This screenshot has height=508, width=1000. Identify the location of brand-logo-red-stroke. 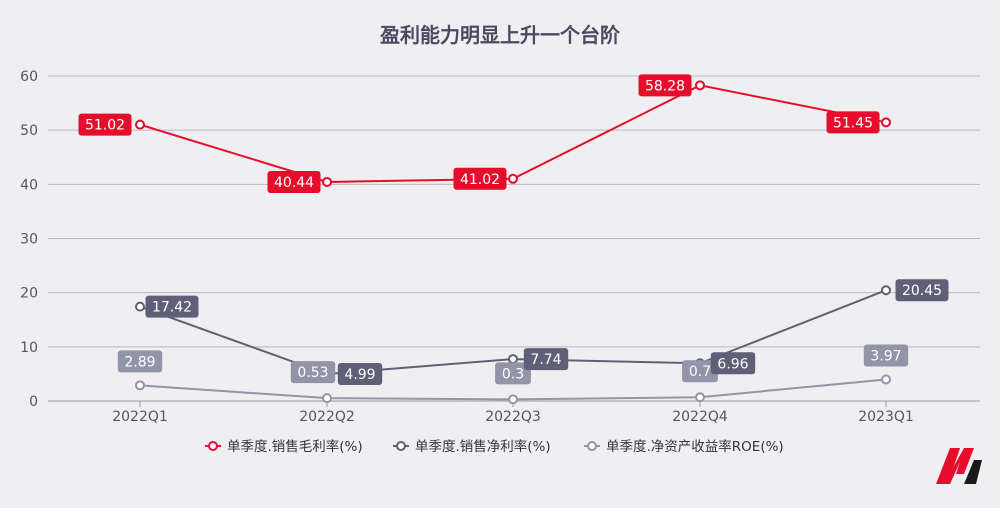
(955, 466).